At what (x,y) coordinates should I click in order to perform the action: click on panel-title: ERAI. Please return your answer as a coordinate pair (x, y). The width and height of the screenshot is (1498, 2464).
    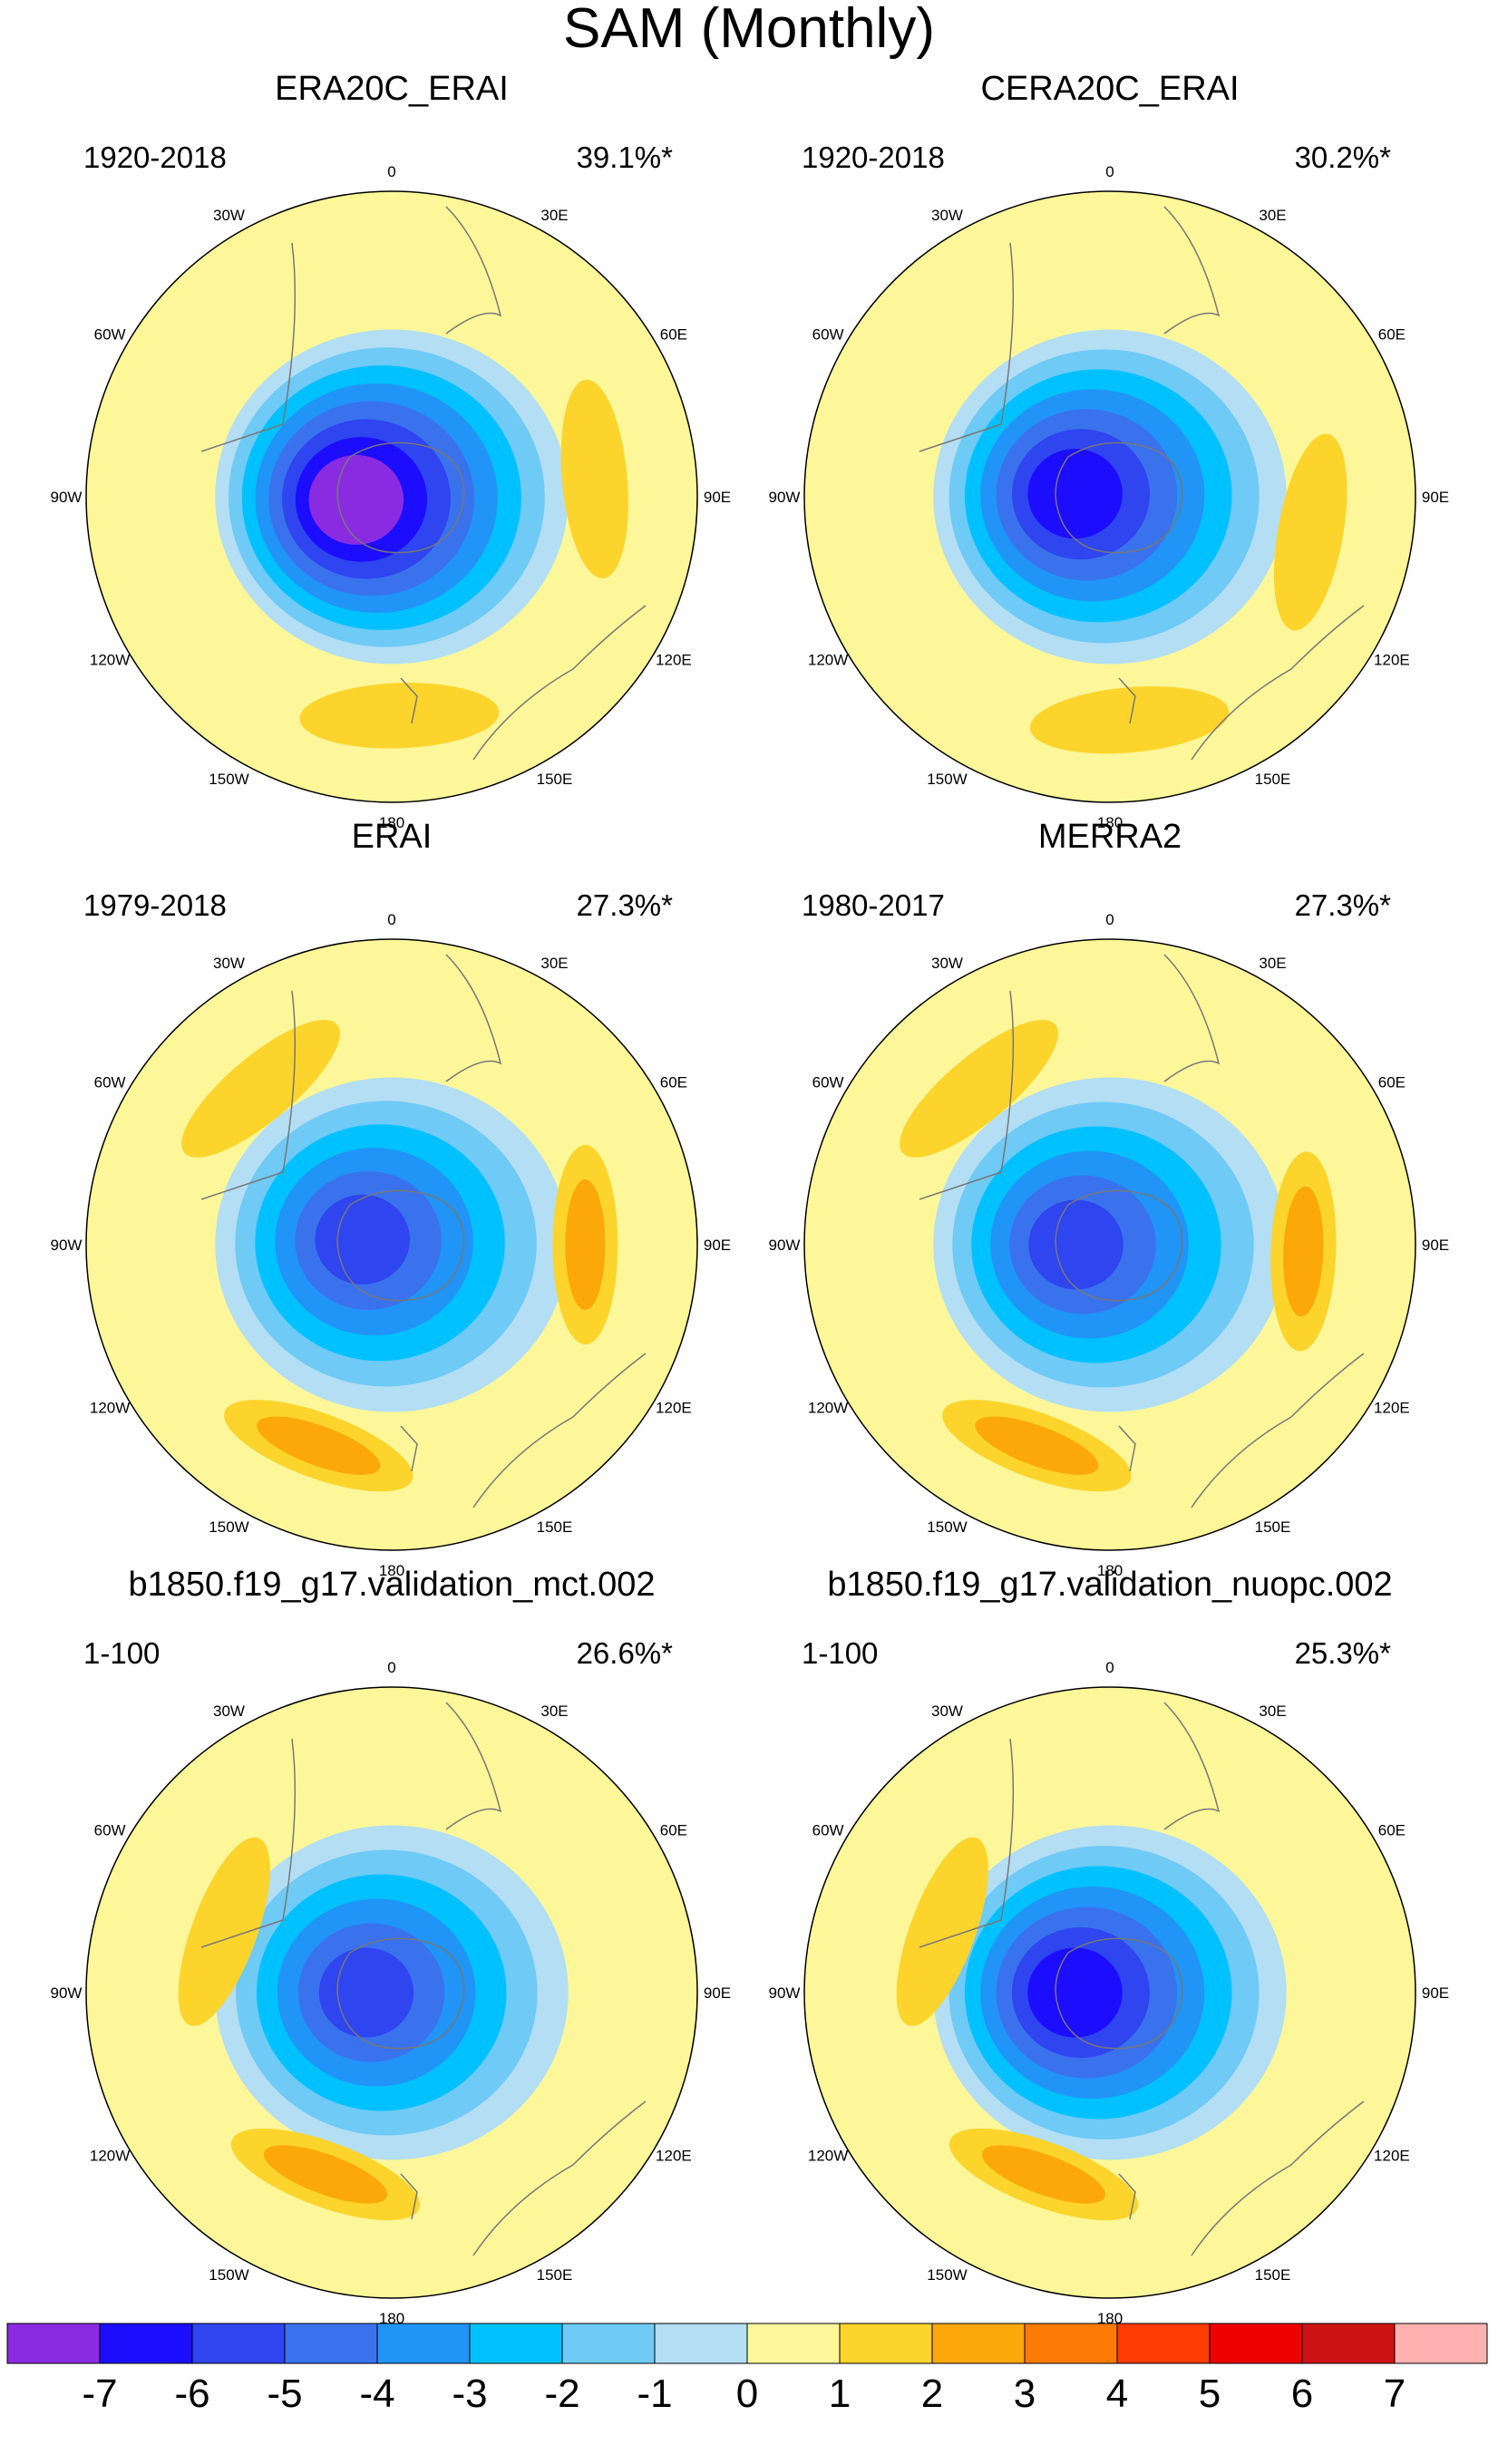
    Looking at the image, I should click on (392, 837).